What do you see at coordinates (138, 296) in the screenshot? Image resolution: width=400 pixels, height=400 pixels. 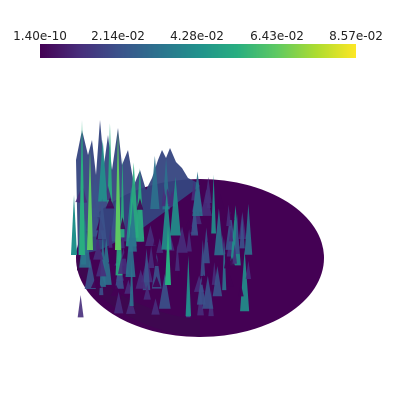 I see `surface-side-wall` at bounding box center [138, 296].